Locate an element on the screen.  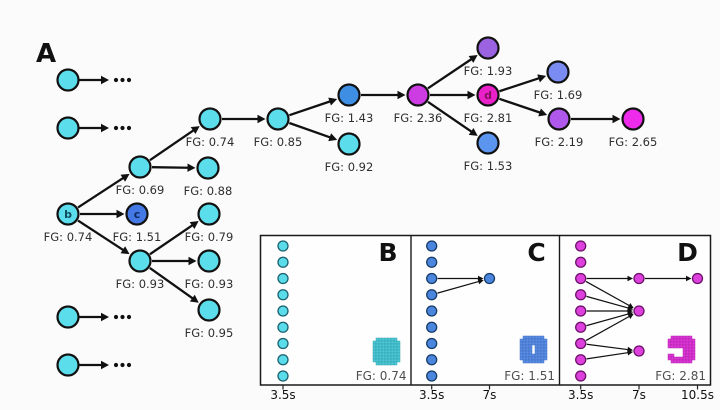
panel-d-arrow is located at coordinates (608, 302).